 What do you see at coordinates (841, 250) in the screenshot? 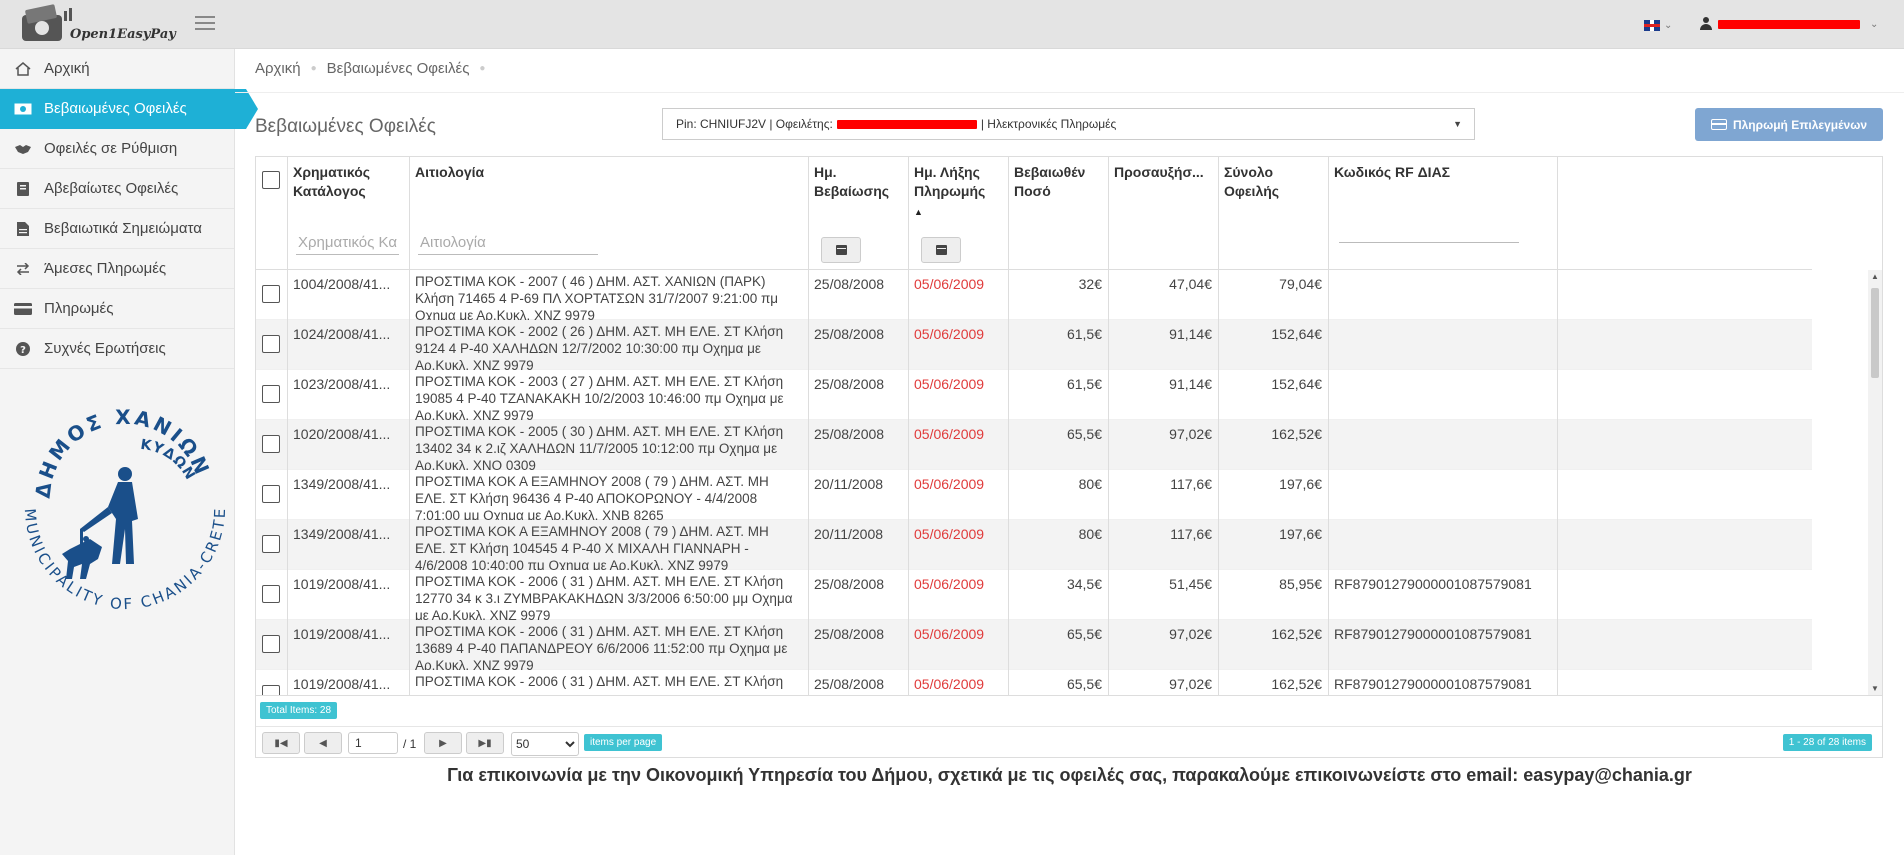
I see `cert-date-filter-button` at bounding box center [841, 250].